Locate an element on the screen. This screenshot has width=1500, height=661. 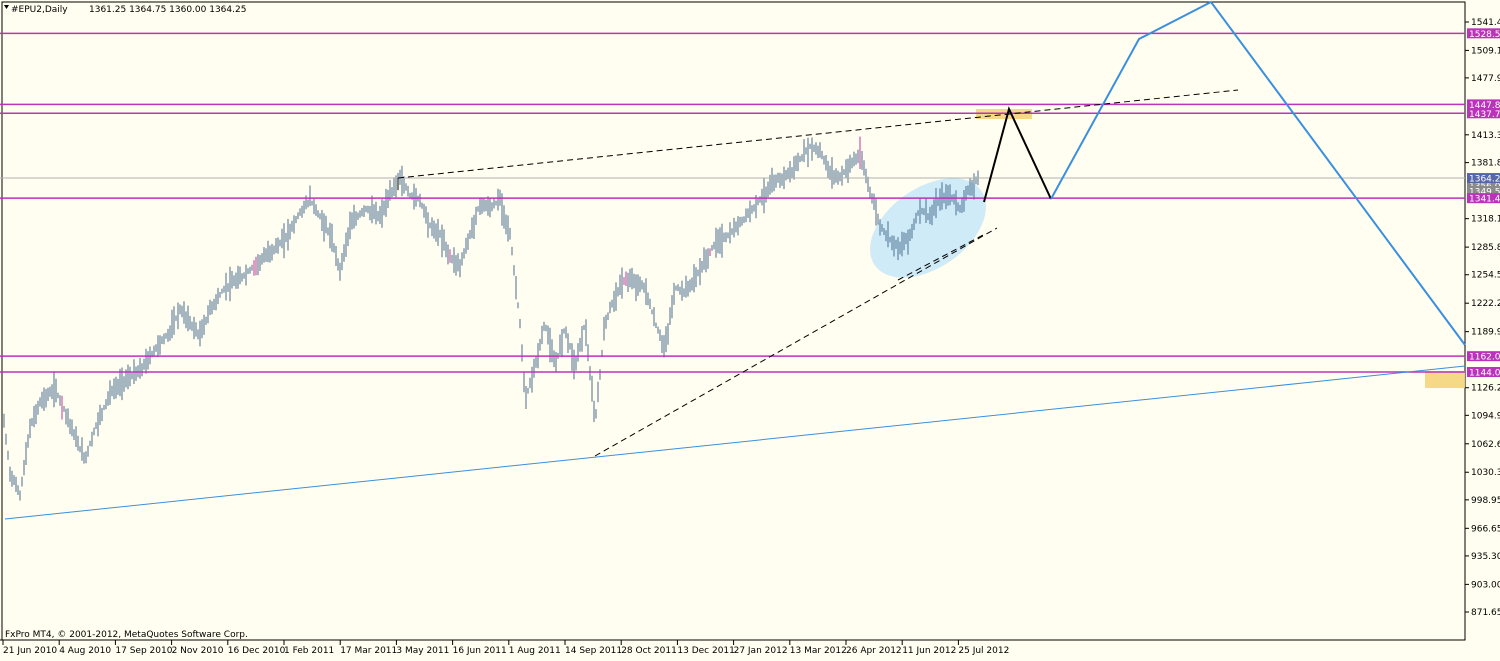
short-term-projection is located at coordinates (1017, 154).